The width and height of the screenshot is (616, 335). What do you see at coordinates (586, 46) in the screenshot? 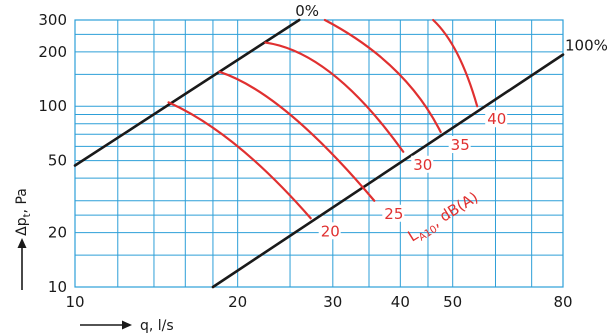
I see `limit-label-100: 100%` at bounding box center [586, 46].